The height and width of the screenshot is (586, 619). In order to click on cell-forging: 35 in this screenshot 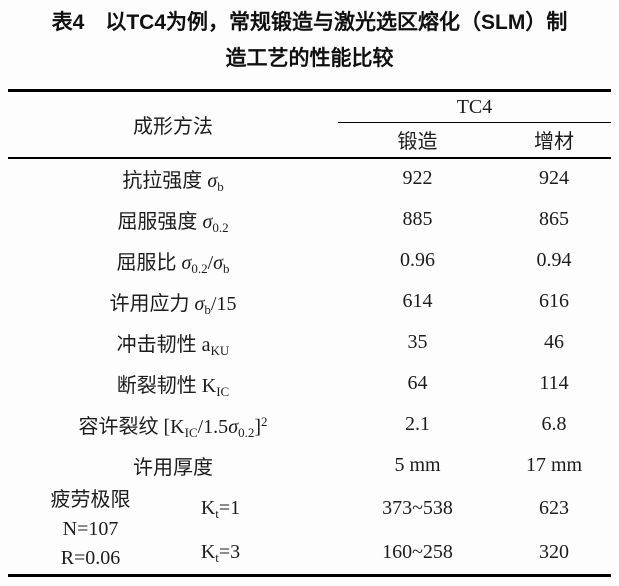, I will do `click(417, 341)`.